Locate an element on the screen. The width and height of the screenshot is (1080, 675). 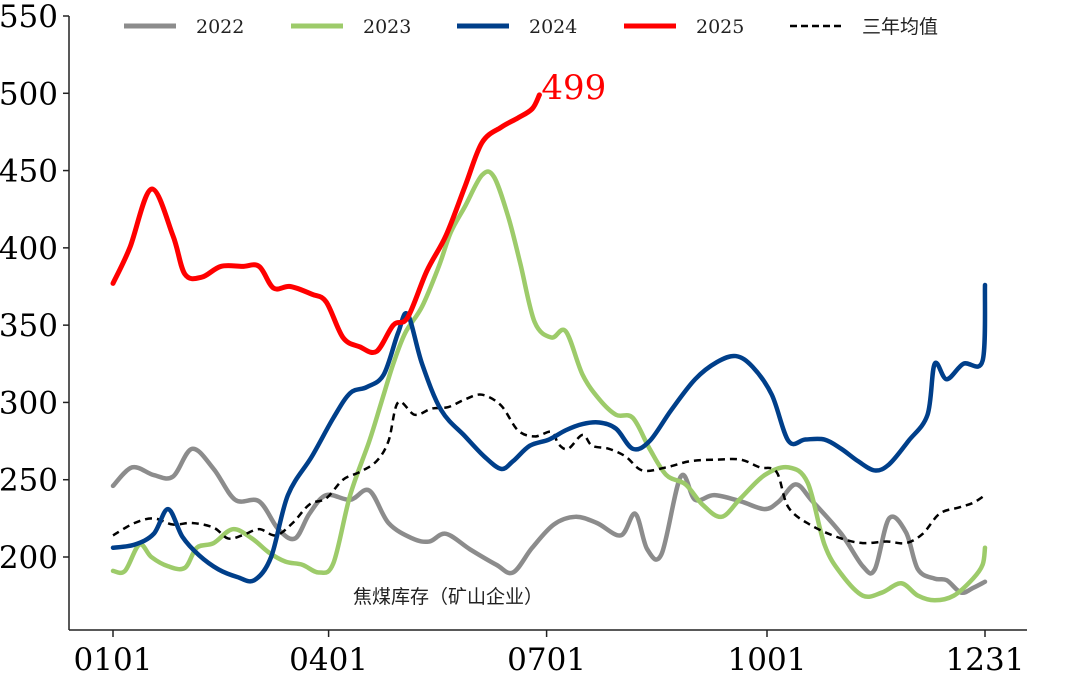
last-value-label: 499 is located at coordinates (573, 88).